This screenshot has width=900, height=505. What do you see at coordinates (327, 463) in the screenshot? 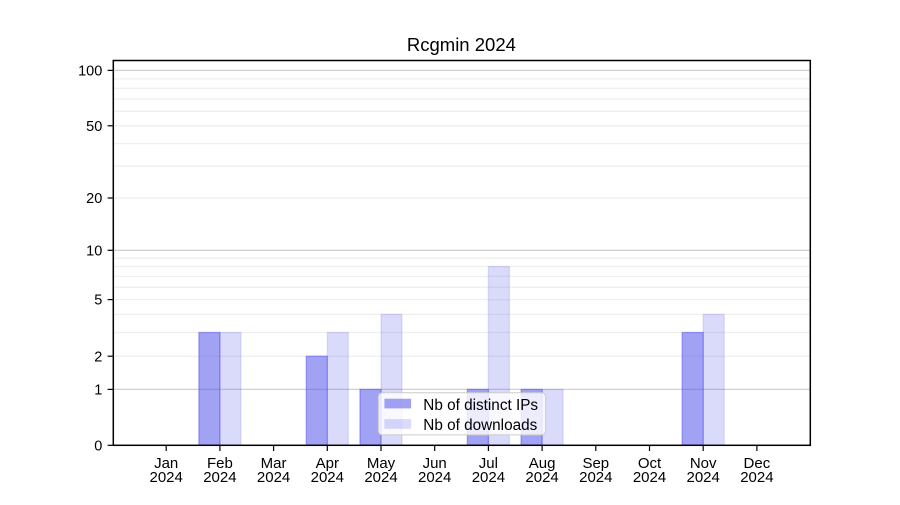
I see `svg-text: Apr` at bounding box center [327, 463].